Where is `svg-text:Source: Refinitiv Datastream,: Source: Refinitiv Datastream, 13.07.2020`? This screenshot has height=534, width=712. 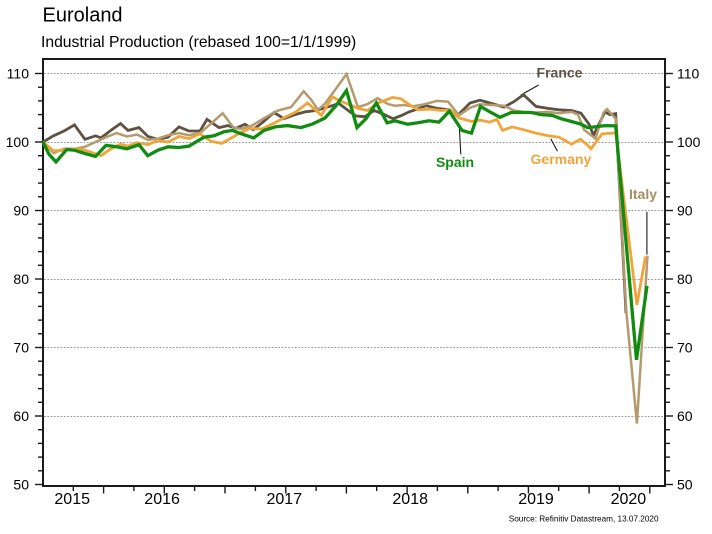 svg-text:Source: Refinitiv Datastream,: Source: Refinitiv Datastream, 13.07.2020 is located at coordinates (584, 518).